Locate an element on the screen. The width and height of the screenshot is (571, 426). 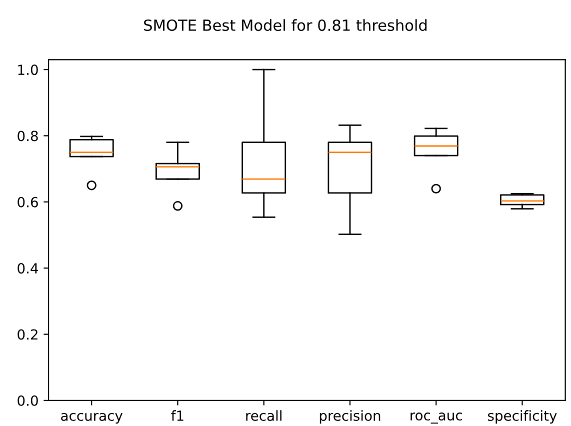
x-tick-label: accuracy is located at coordinates (92, 418).